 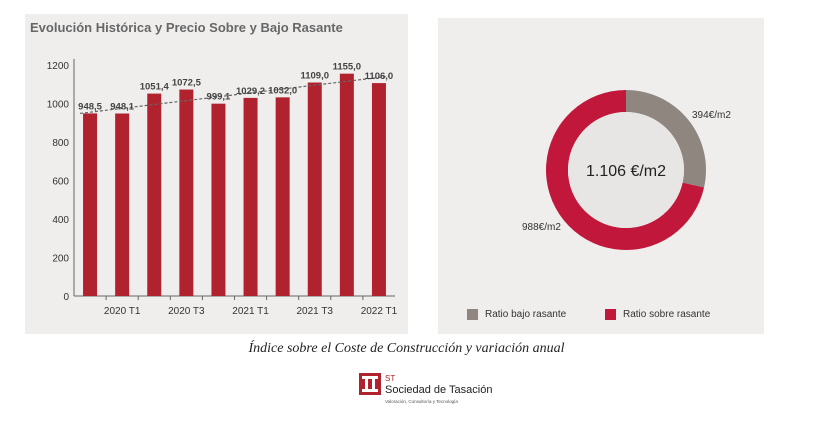 What do you see at coordinates (421, 401) in the screenshot?
I see `logo-tagline: Valoración, Consultoría y Tecnología` at bounding box center [421, 401].